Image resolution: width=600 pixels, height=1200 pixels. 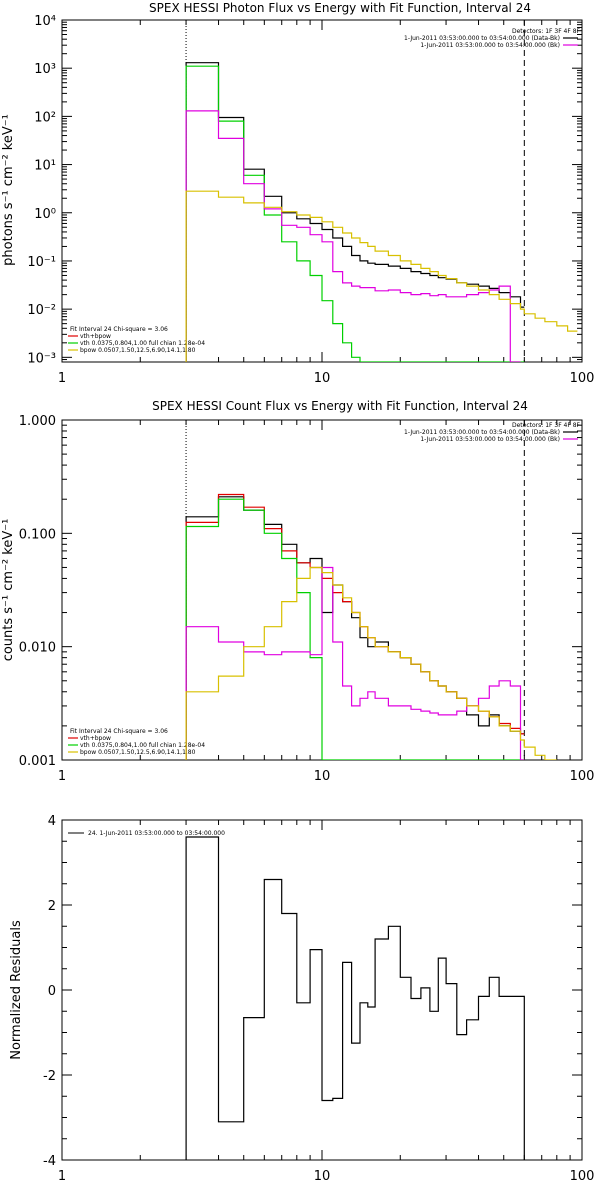 I want to click on series-group, so click(x=371, y=626).